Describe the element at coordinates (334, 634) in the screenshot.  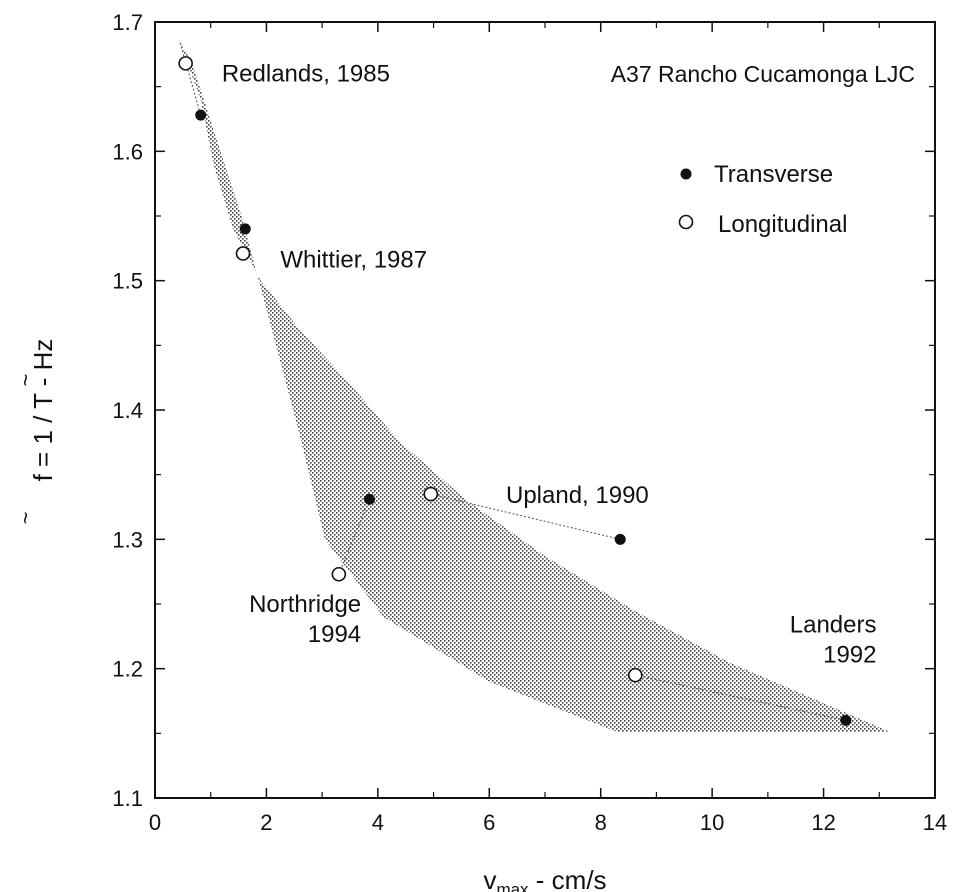
I see `annotation-3-line-1: 1994` at that location.